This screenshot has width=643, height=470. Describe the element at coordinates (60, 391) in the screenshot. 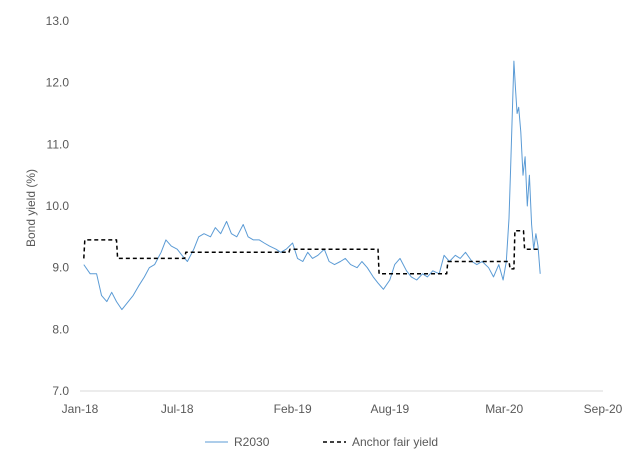

I see `y-tick-label: 7.0` at that location.